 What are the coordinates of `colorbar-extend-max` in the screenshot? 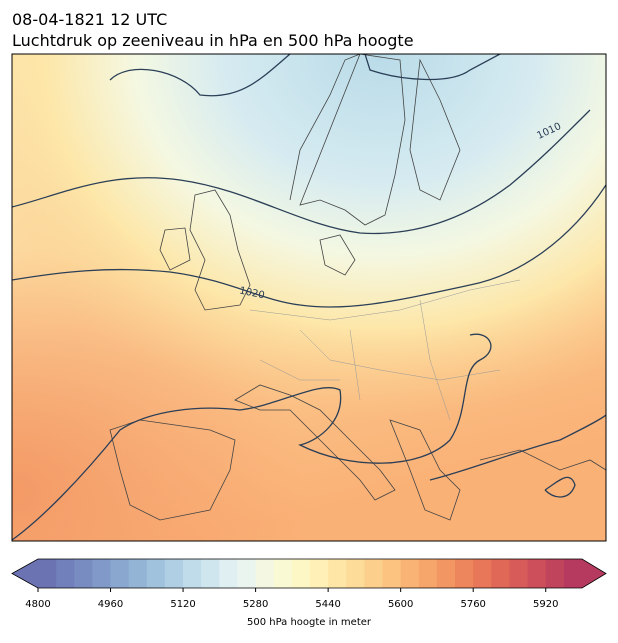 It's located at (594, 573).